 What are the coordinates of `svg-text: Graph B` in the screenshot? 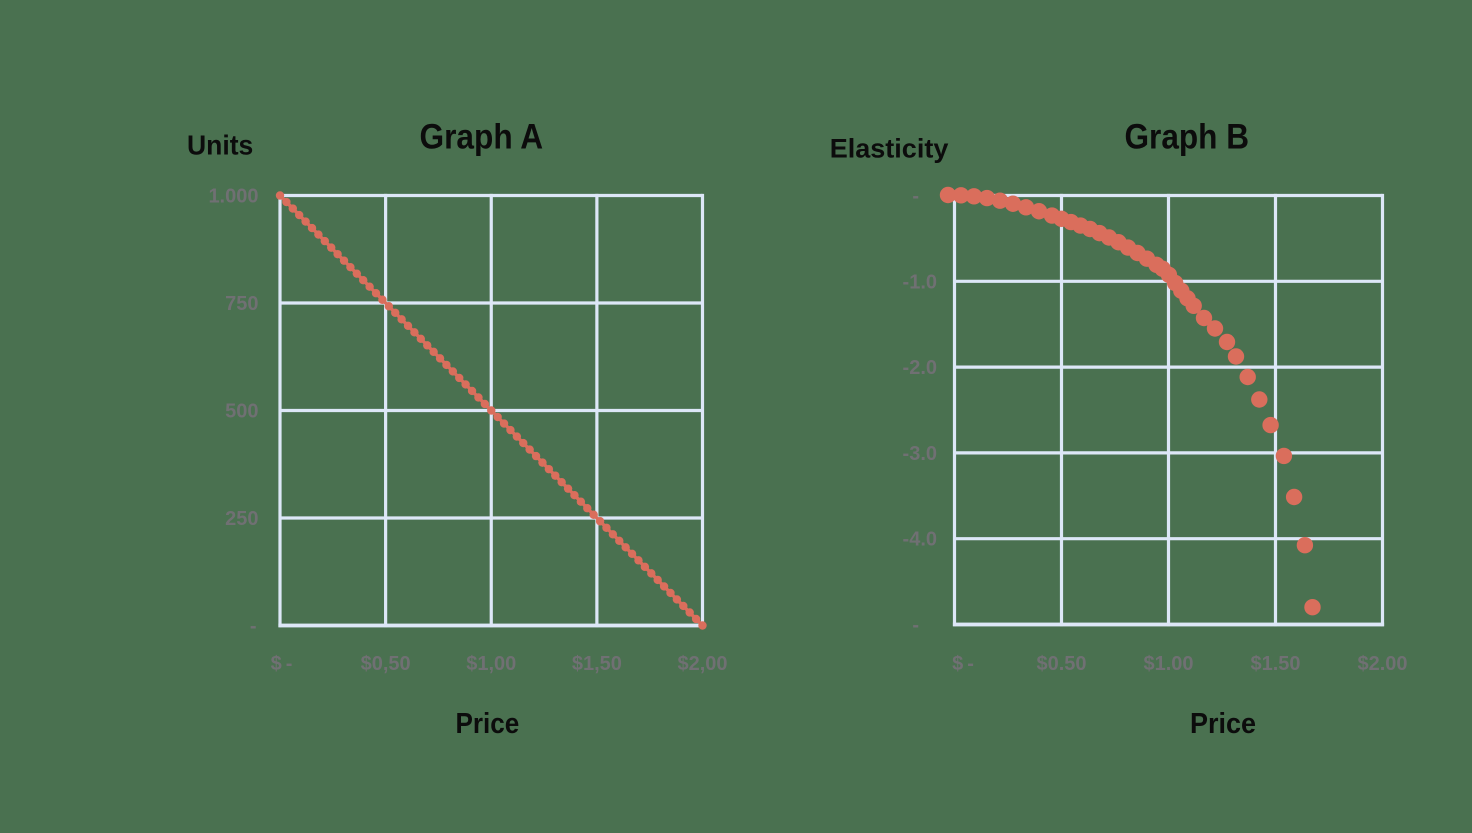 It's located at (1187, 136).